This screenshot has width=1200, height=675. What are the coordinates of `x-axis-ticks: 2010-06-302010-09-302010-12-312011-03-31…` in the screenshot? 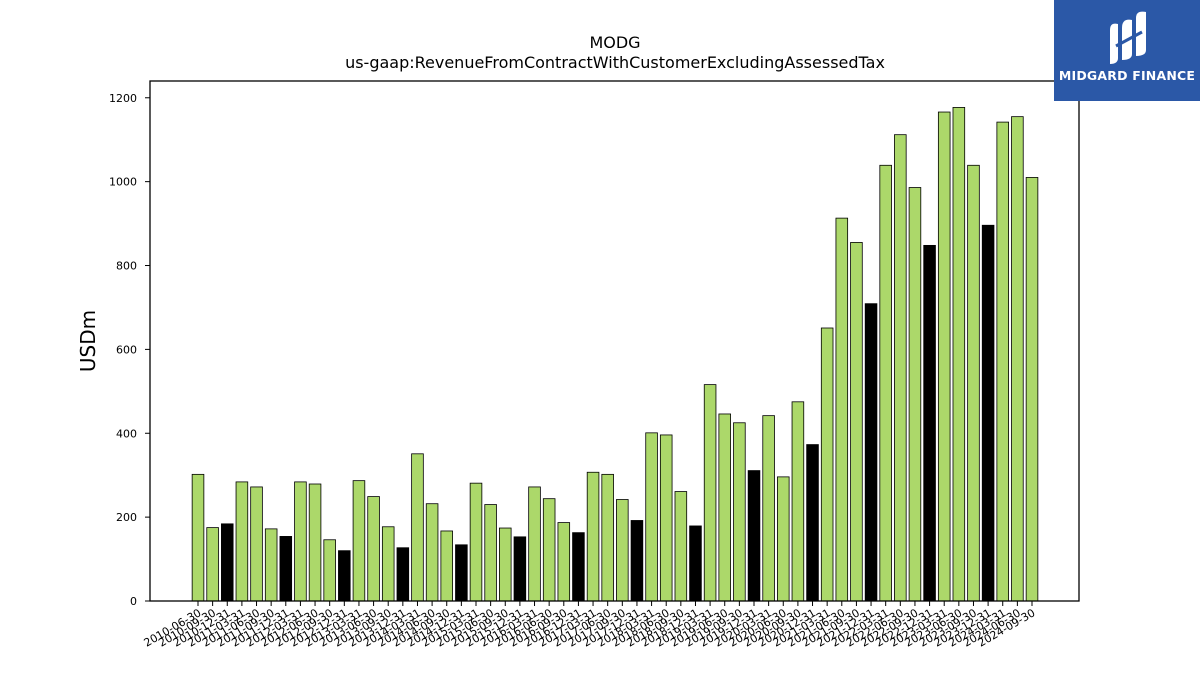 It's located at (590, 625).